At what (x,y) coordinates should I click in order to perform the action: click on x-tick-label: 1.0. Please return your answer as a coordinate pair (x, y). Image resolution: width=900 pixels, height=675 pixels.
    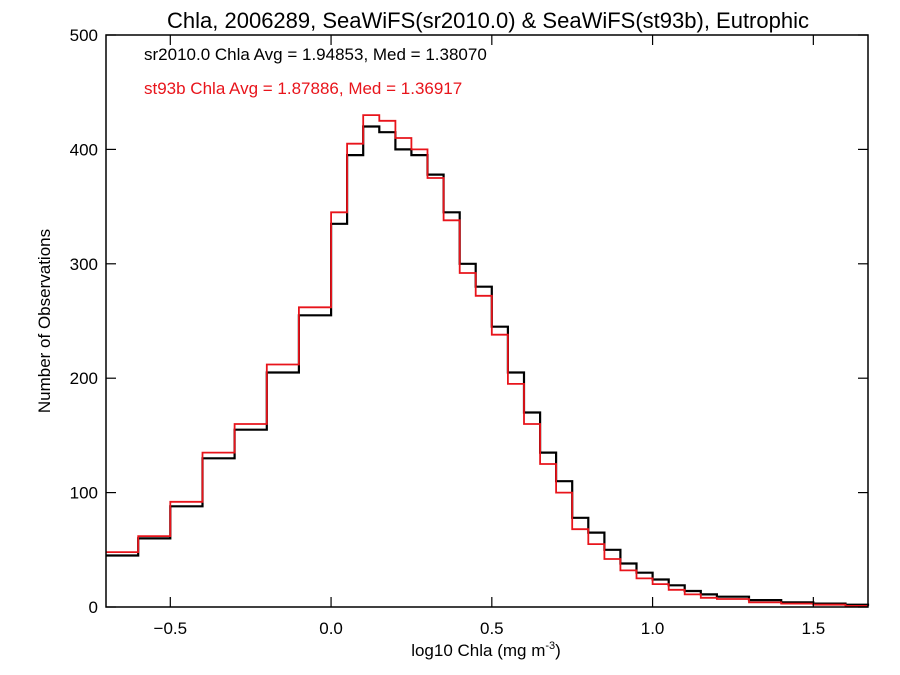
    Looking at the image, I should click on (653, 628).